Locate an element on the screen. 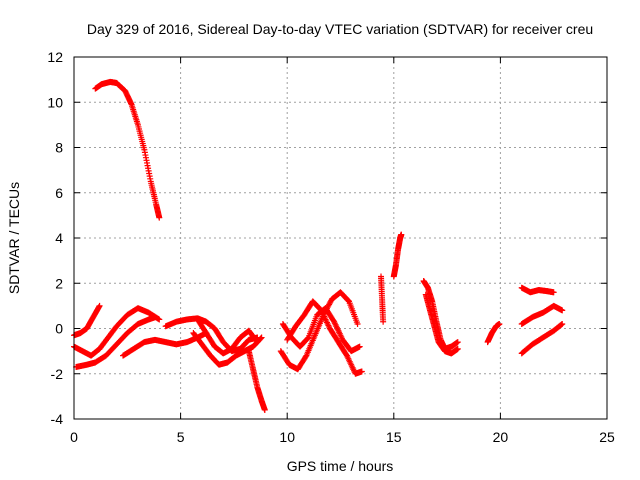  y-tick-label: 0 is located at coordinates (59, 329).